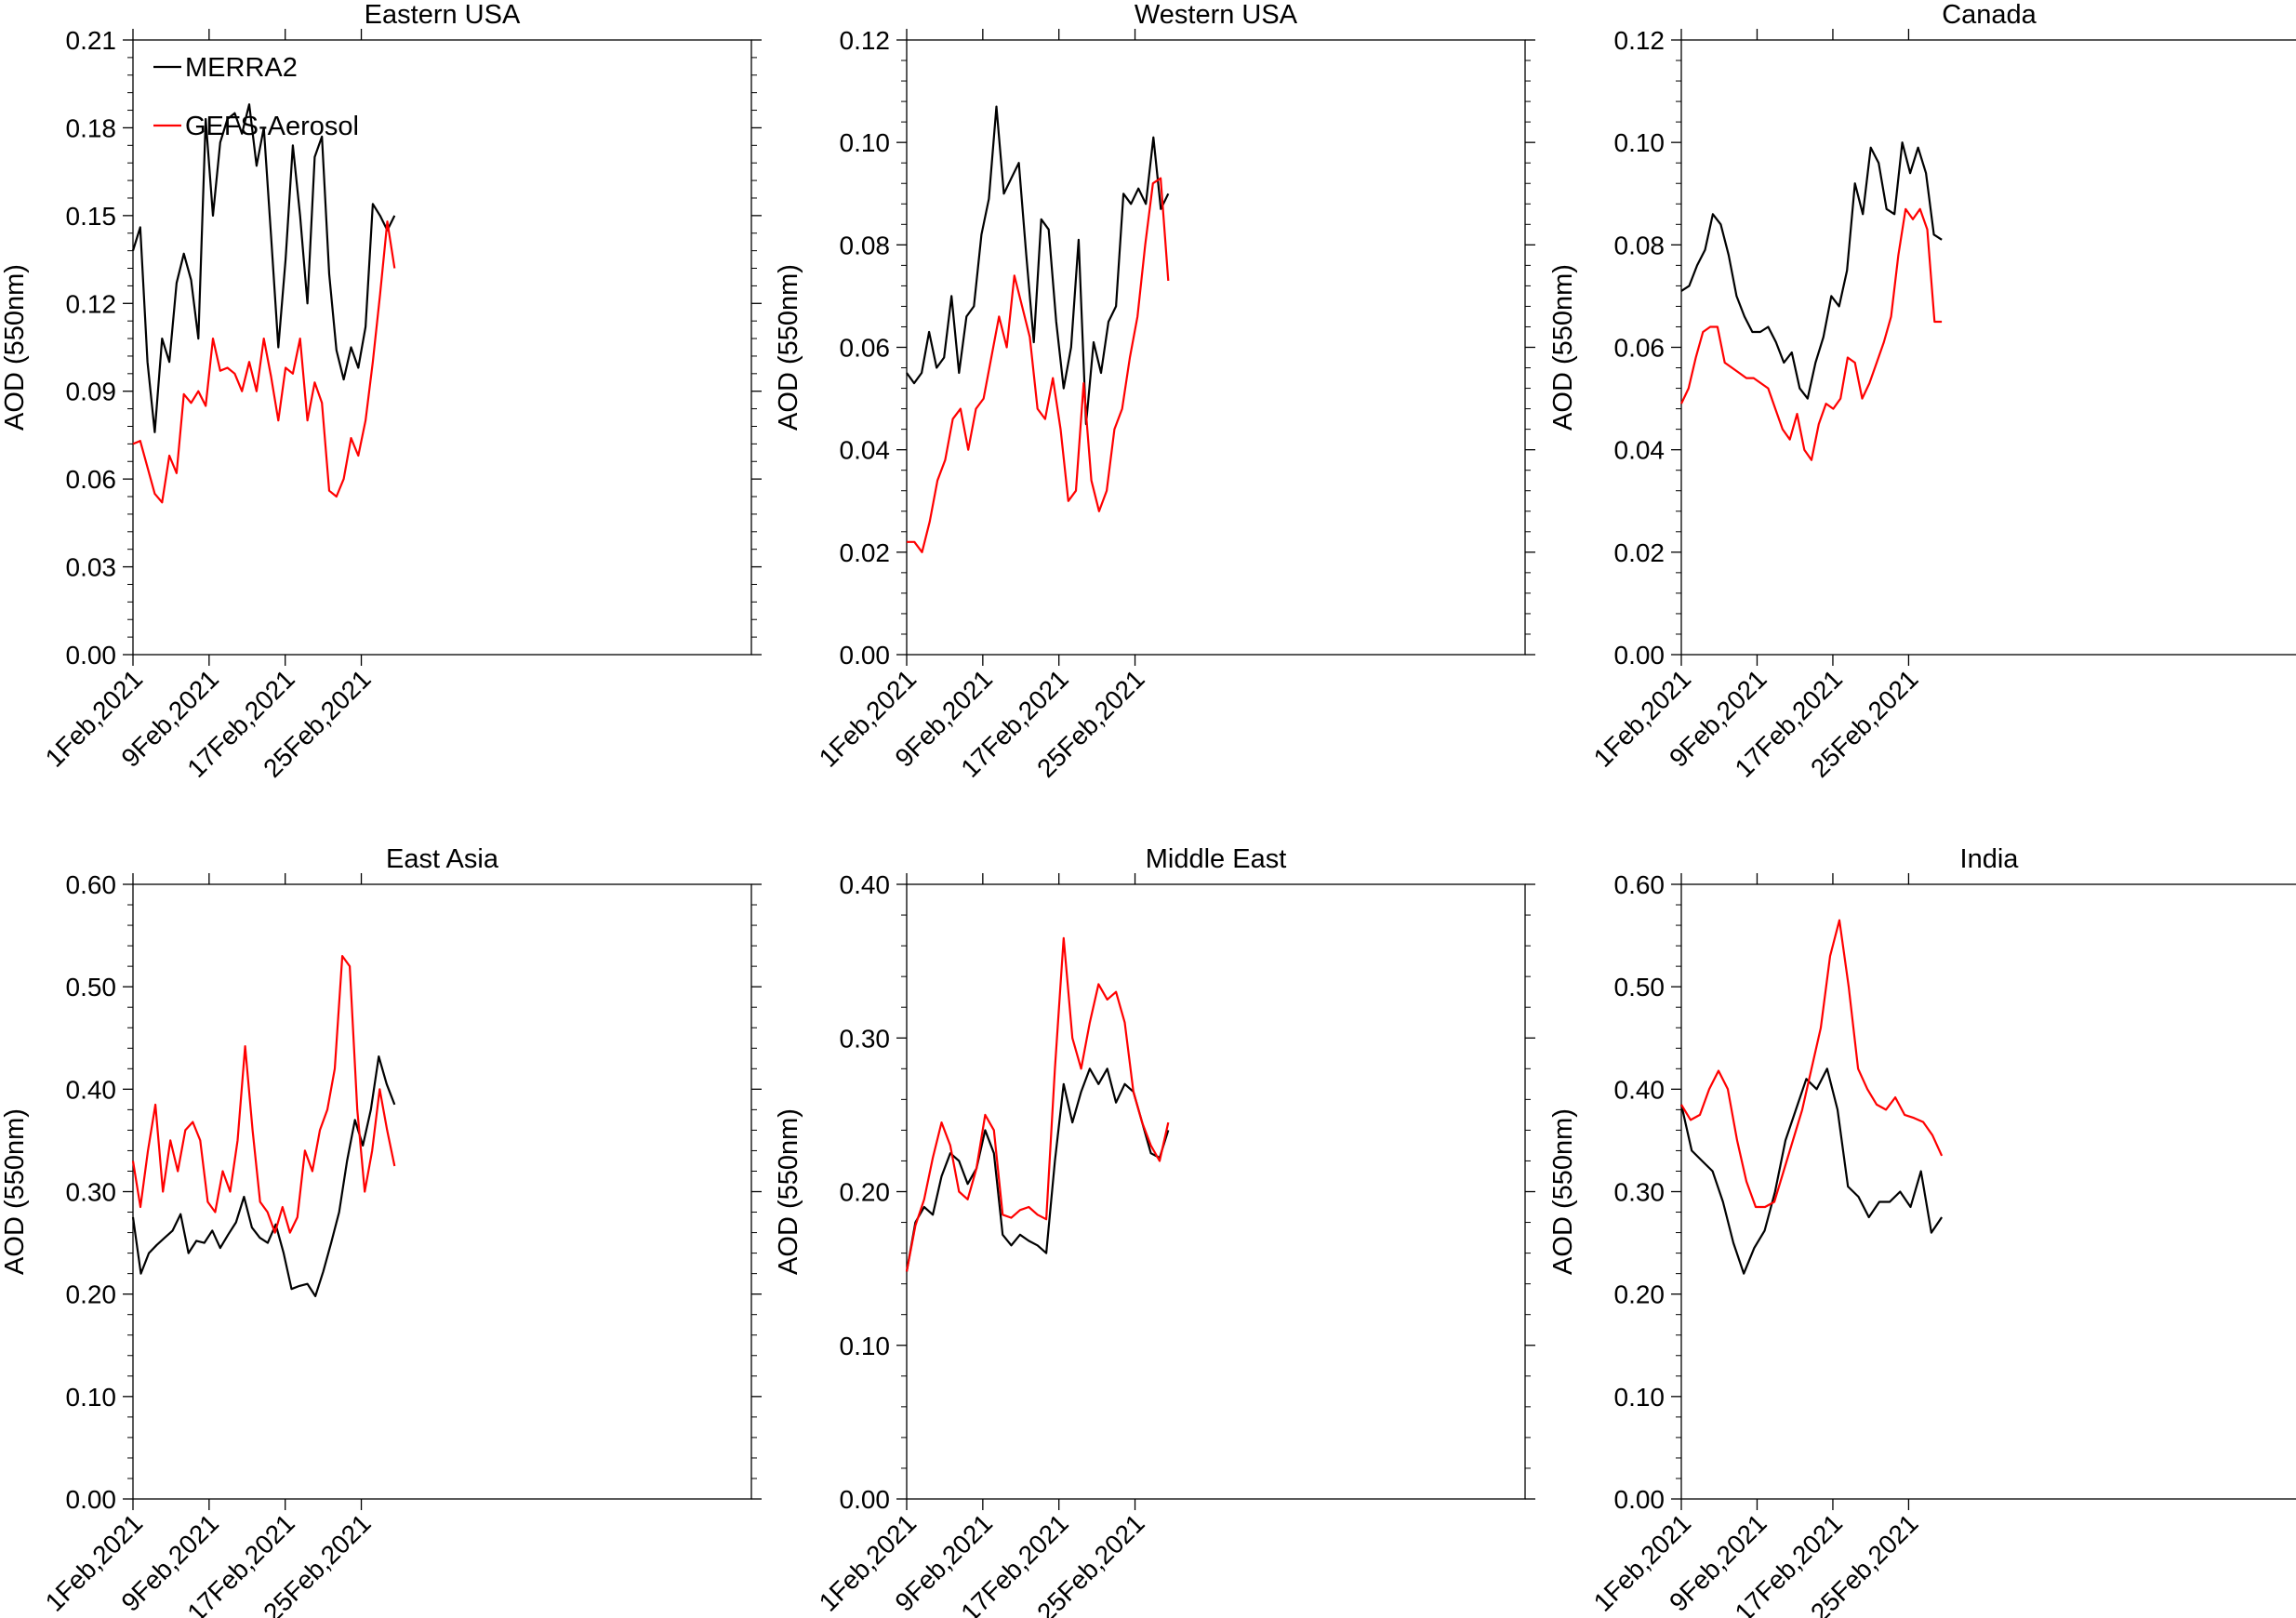  What do you see at coordinates (866, 1499) in the screenshot?
I see `panel-middle-east-ytick-label: 0.00` at bounding box center [866, 1499].